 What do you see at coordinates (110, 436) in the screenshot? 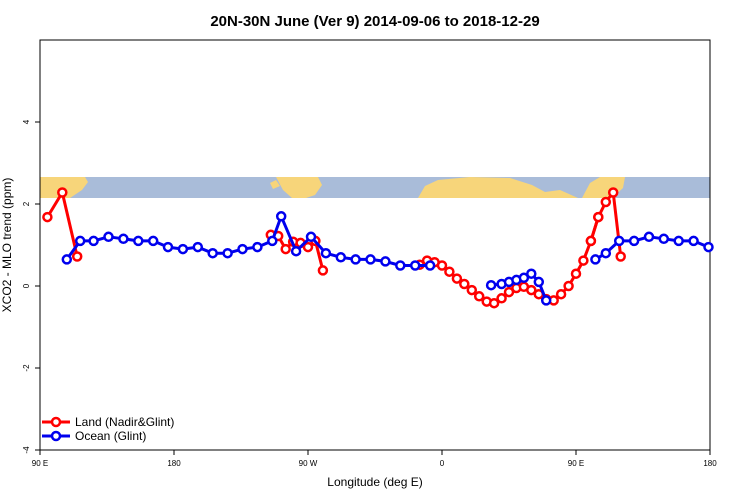
I see `legend-ocean-label: Ocean (Glint)` at bounding box center [110, 436].